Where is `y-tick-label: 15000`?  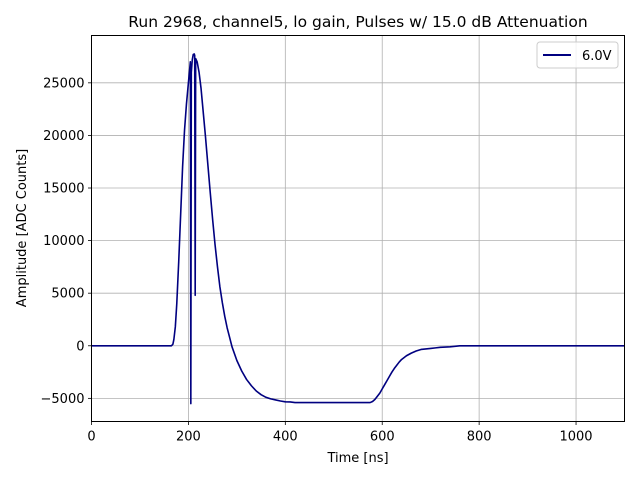 y-tick-label: 15000 is located at coordinates (63, 189).